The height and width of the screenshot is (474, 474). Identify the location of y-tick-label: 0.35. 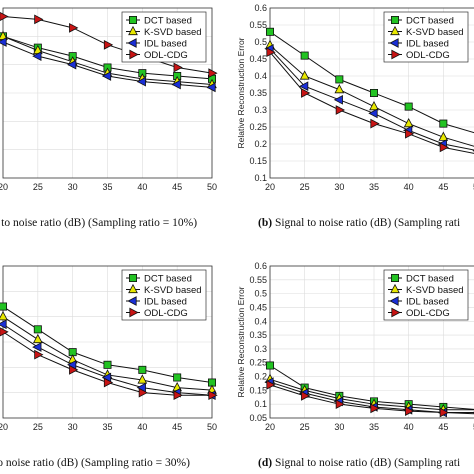
(258, 93).